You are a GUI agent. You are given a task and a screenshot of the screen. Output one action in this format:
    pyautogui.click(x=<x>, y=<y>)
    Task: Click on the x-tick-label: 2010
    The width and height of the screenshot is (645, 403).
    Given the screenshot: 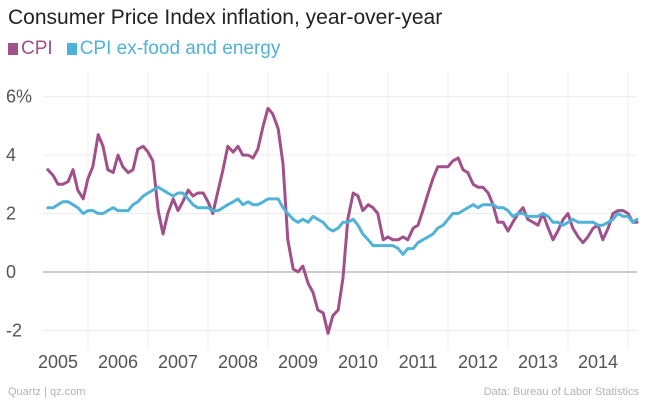 What is the action you would take?
    pyautogui.click(x=358, y=362)
    